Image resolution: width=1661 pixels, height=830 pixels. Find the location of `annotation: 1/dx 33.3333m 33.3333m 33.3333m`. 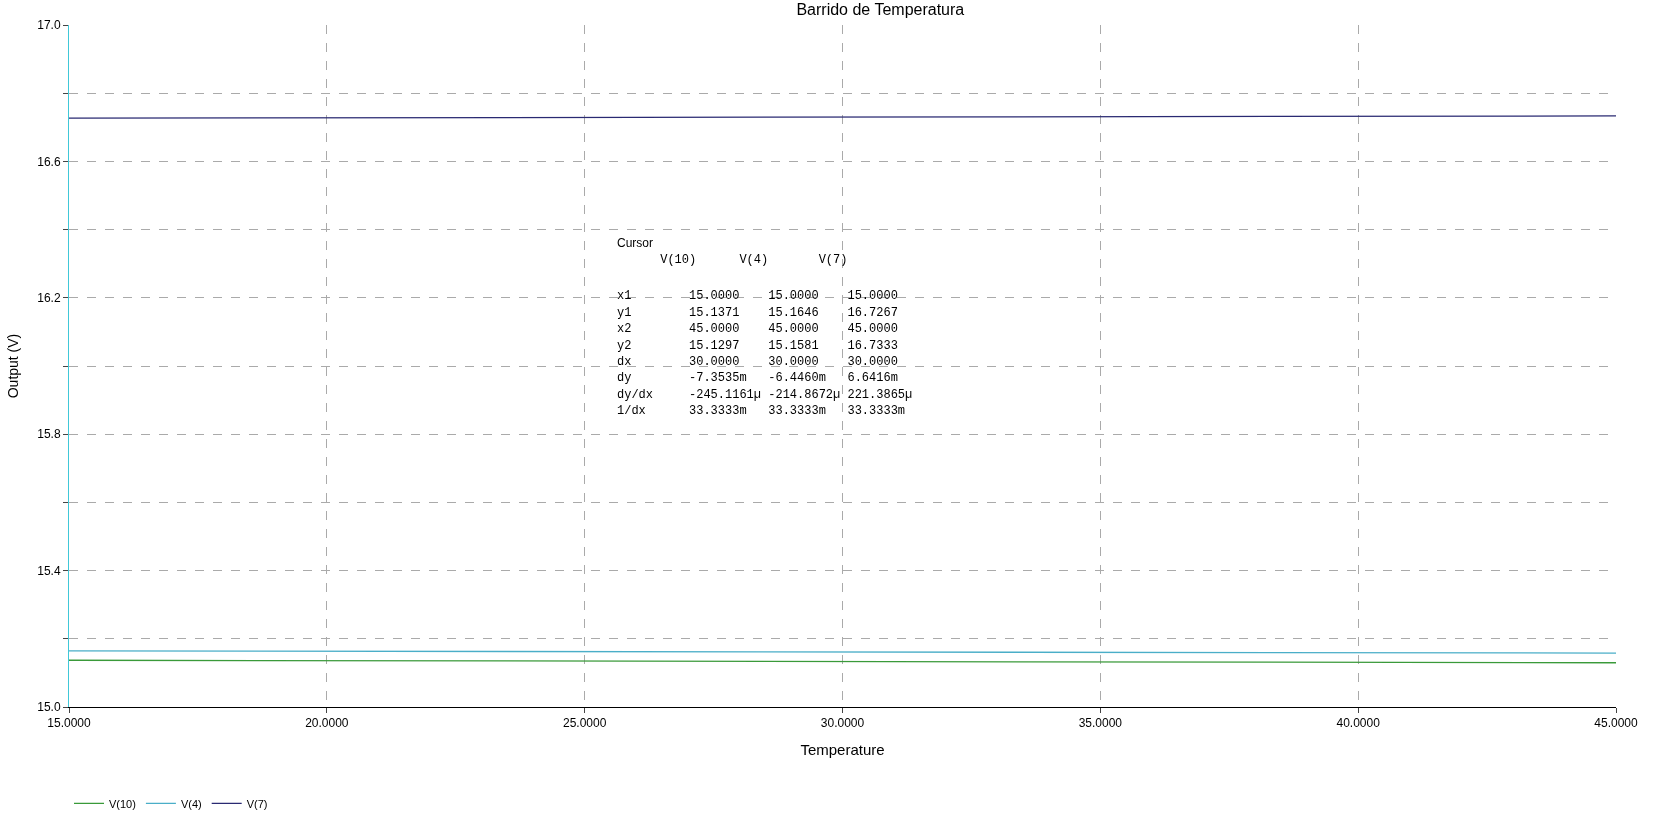

annotation: 1/dx 33.3333m 33.3333m 33.3333m is located at coordinates (761, 411).